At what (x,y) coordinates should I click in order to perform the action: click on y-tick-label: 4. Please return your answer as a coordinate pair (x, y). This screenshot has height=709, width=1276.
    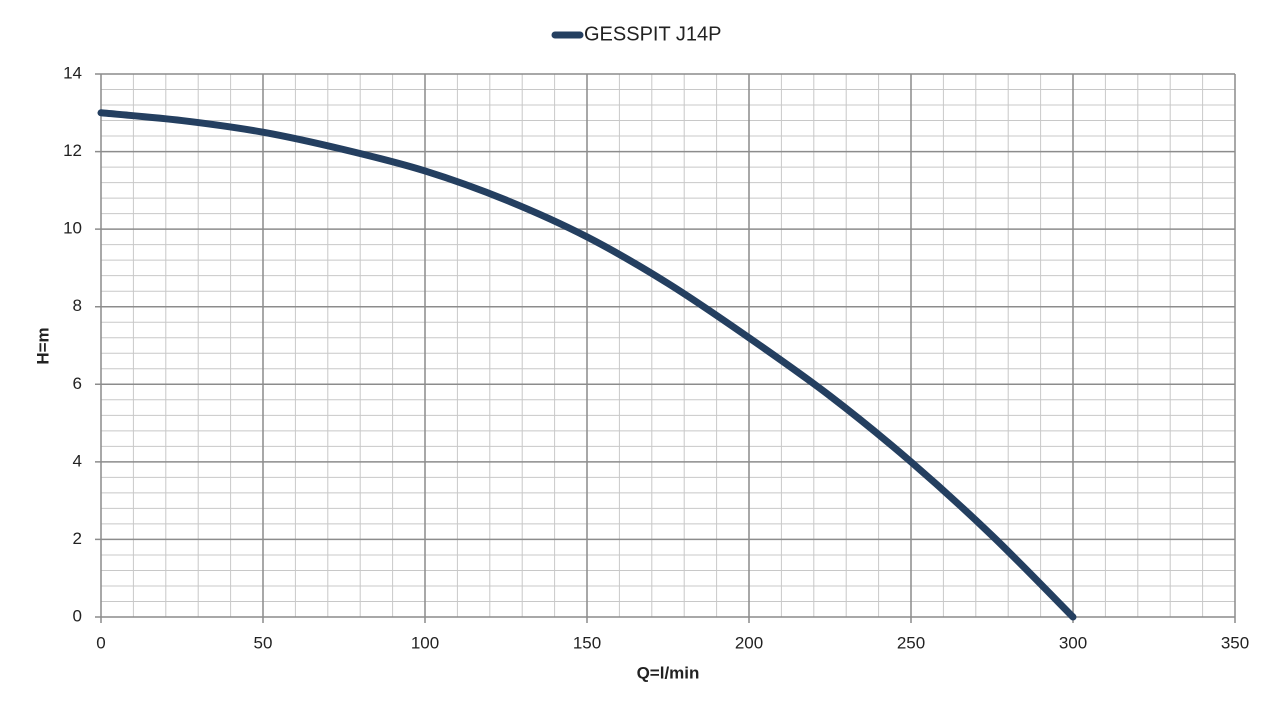
    Looking at the image, I should click on (77, 460).